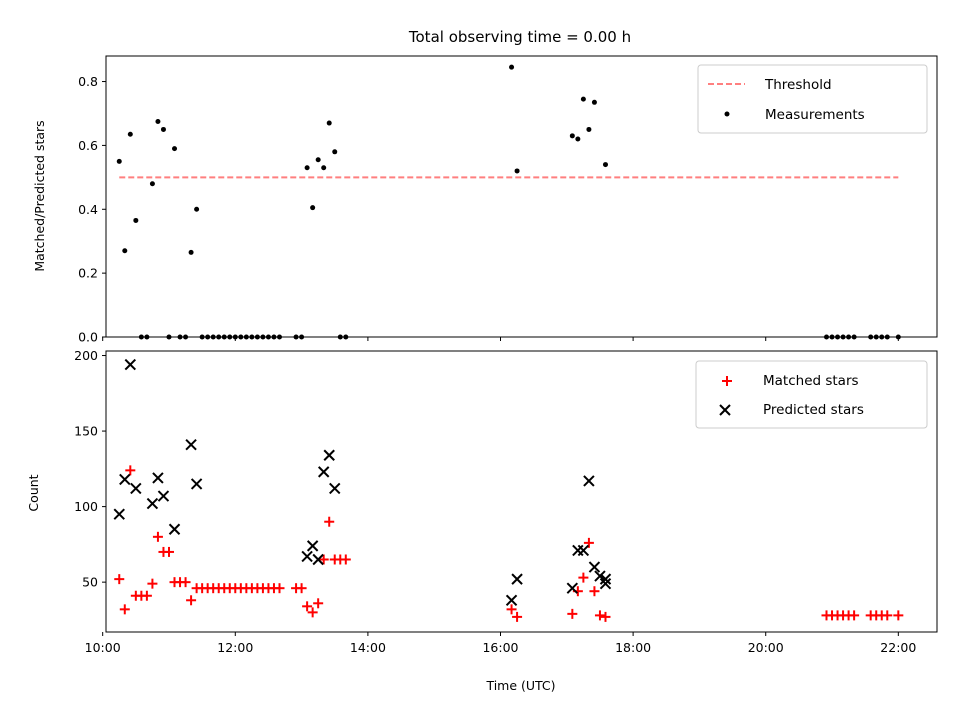 The image size is (960, 720). Describe the element at coordinates (500, 647) in the screenshot. I see `x-tick-label: 16:00` at that location.